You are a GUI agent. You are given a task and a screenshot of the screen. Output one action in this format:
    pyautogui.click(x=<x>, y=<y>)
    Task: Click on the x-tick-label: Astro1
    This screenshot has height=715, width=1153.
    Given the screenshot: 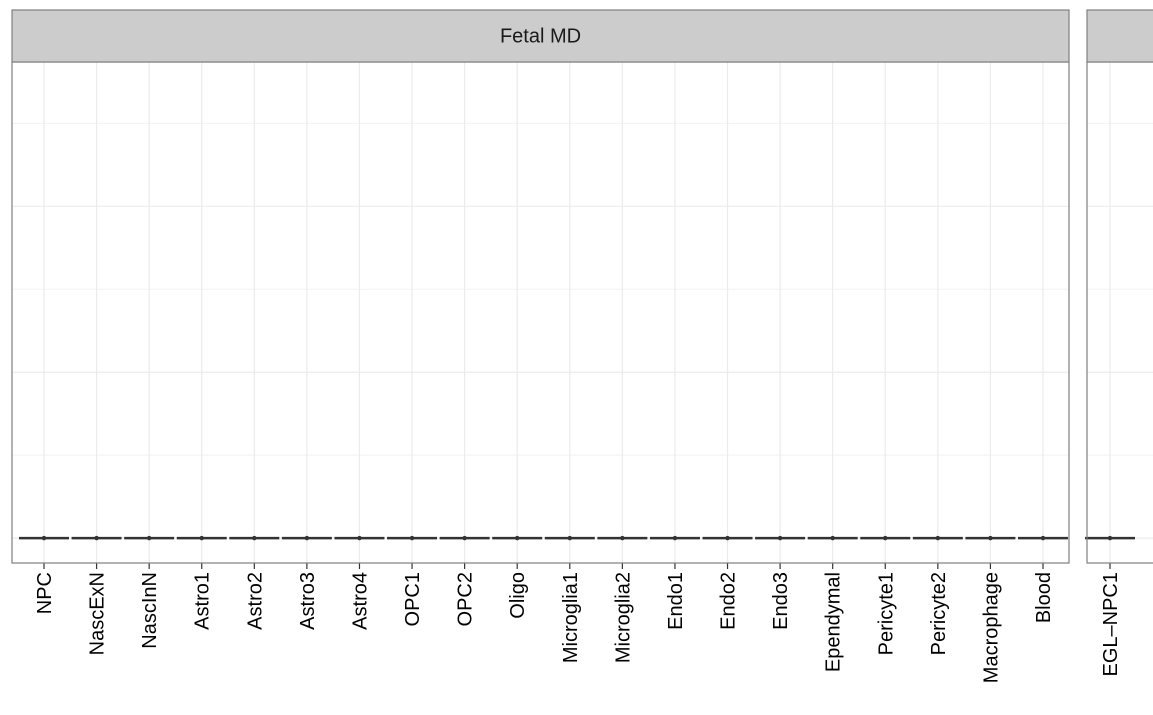 What is the action you would take?
    pyautogui.click(x=203, y=601)
    